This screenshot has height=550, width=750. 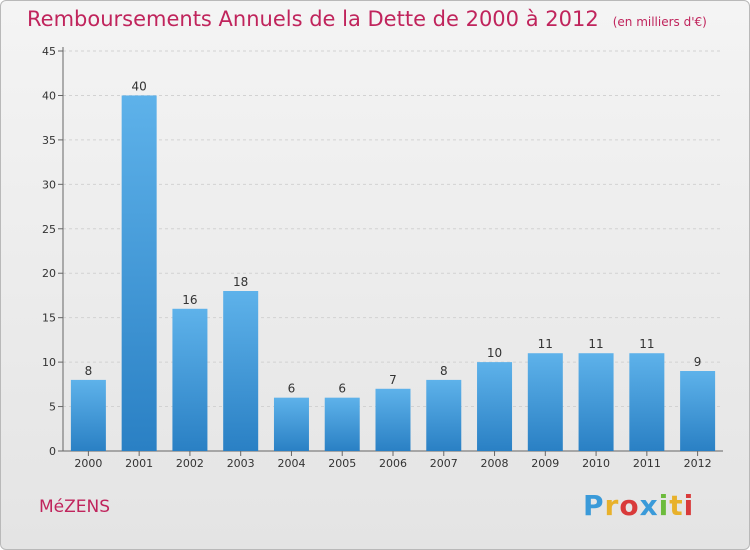 What do you see at coordinates (649, 505) in the screenshot?
I see `logo-letter: x` at bounding box center [649, 505].